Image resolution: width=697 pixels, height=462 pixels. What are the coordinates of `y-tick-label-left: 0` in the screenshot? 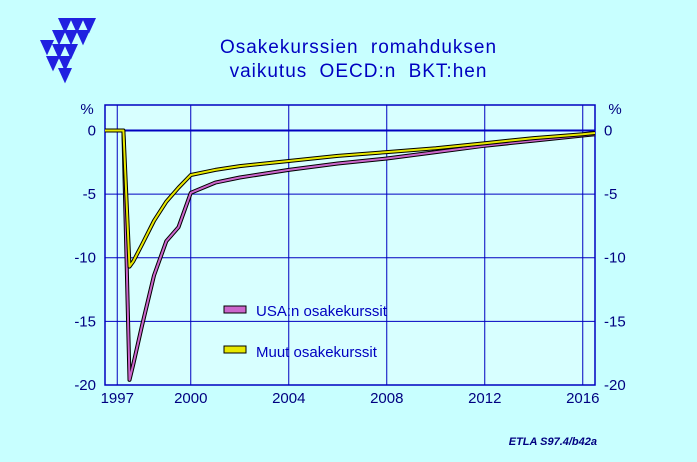 It's located at (92, 130).